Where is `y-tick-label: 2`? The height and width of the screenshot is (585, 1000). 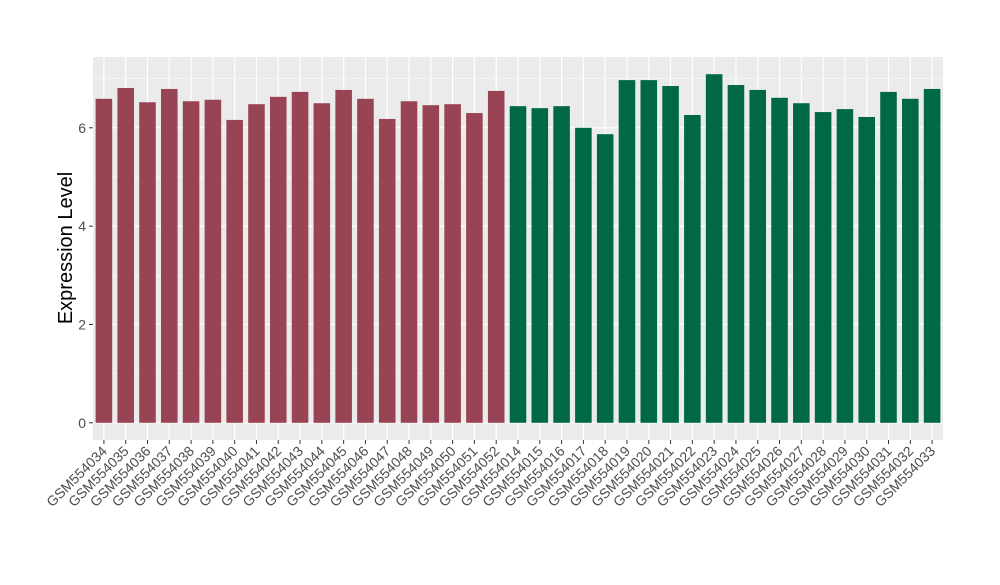
y-tick-label: 2 is located at coordinates (82, 324).